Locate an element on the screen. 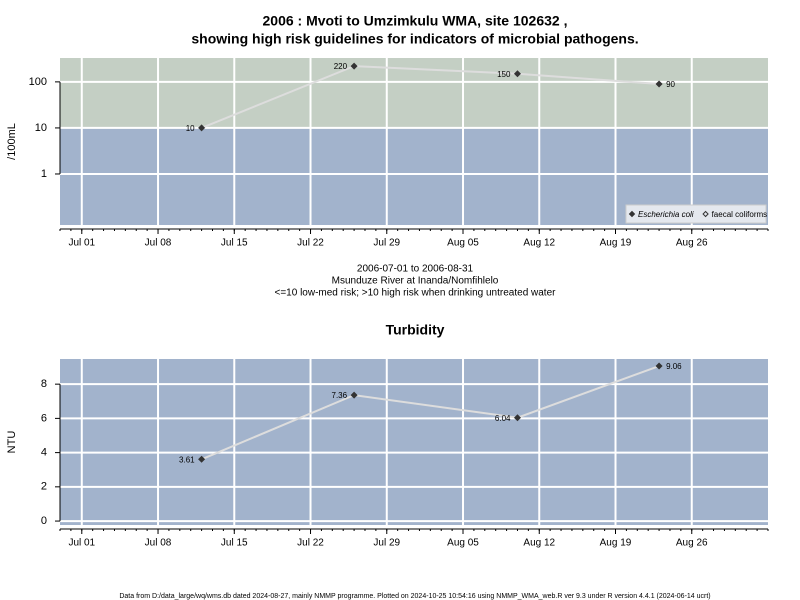 The width and height of the screenshot is (800, 600). legend-box is located at coordinates (696, 214).